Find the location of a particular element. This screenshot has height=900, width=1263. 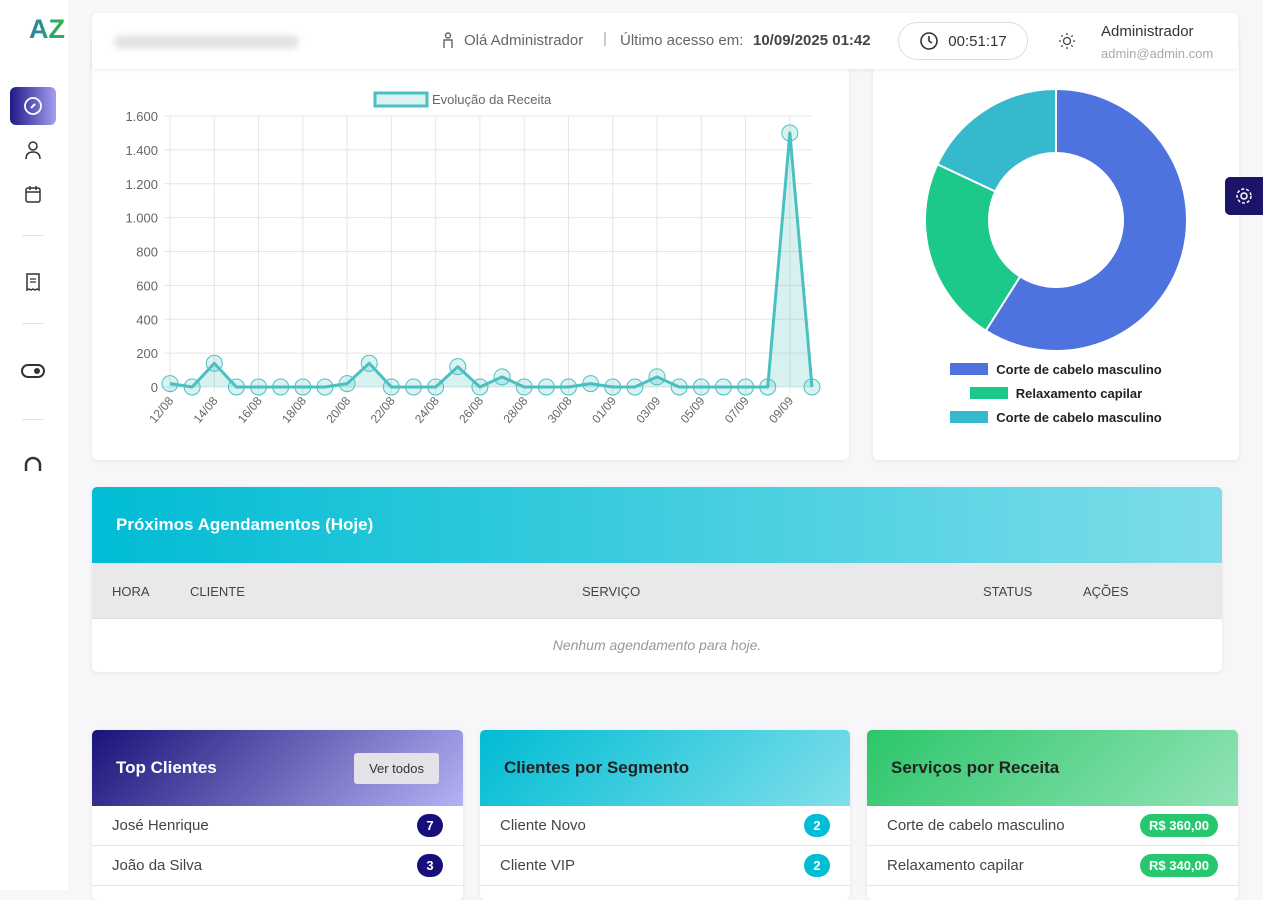

service-name: Corte de cabelo masculino is located at coordinates (976, 825).